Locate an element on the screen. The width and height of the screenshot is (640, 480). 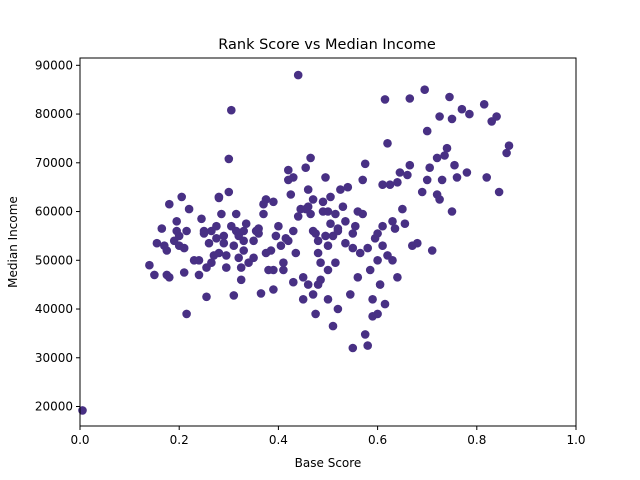
y-axis-ticks: 20000 30000 40000 50000 60000 70000 80000 90000 is located at coordinates (57, 236).